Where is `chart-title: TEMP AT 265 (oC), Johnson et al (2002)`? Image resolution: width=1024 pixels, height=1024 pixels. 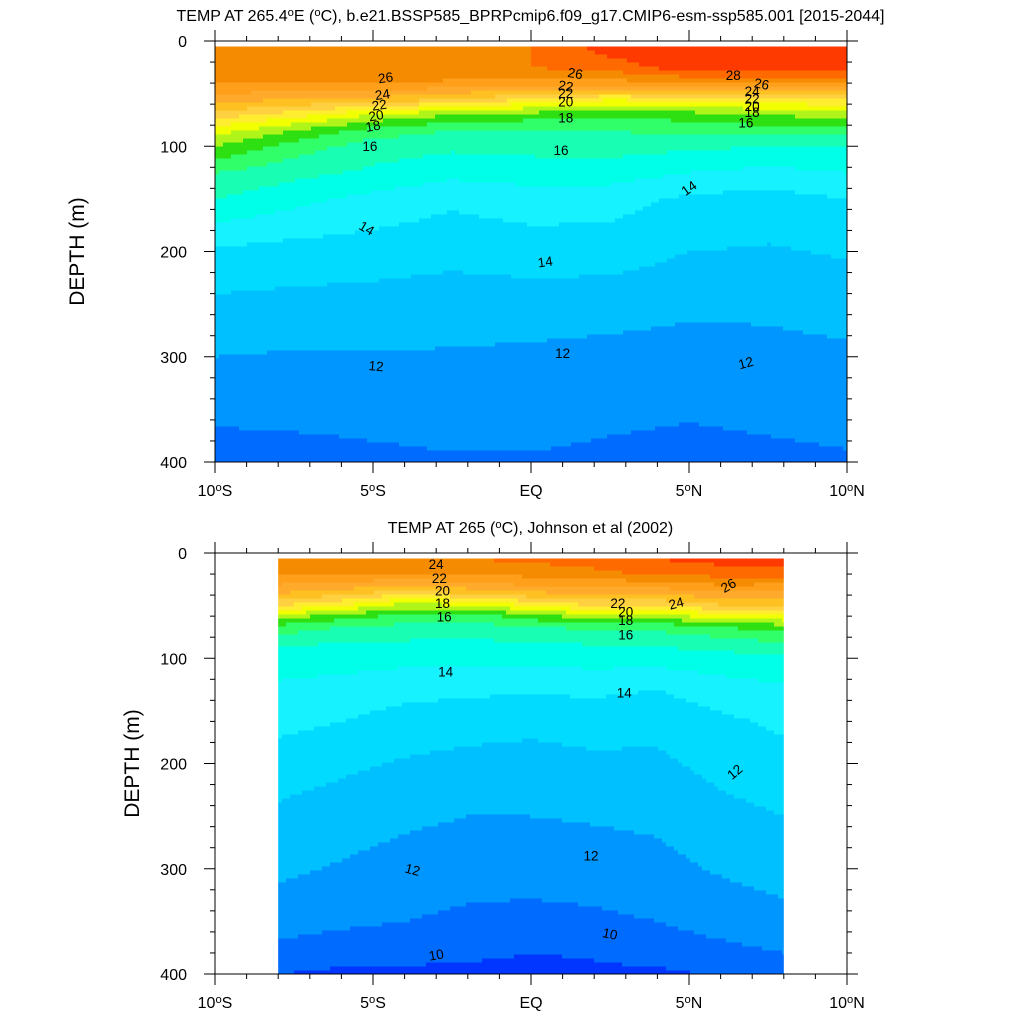 chart-title: TEMP AT 265 (oC), Johnson et al (2002) is located at coordinates (531, 528).